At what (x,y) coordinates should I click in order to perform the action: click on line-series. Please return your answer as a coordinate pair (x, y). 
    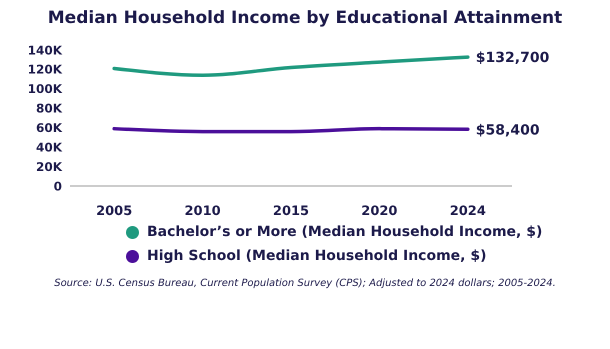
    Looking at the image, I should click on (291, 66).